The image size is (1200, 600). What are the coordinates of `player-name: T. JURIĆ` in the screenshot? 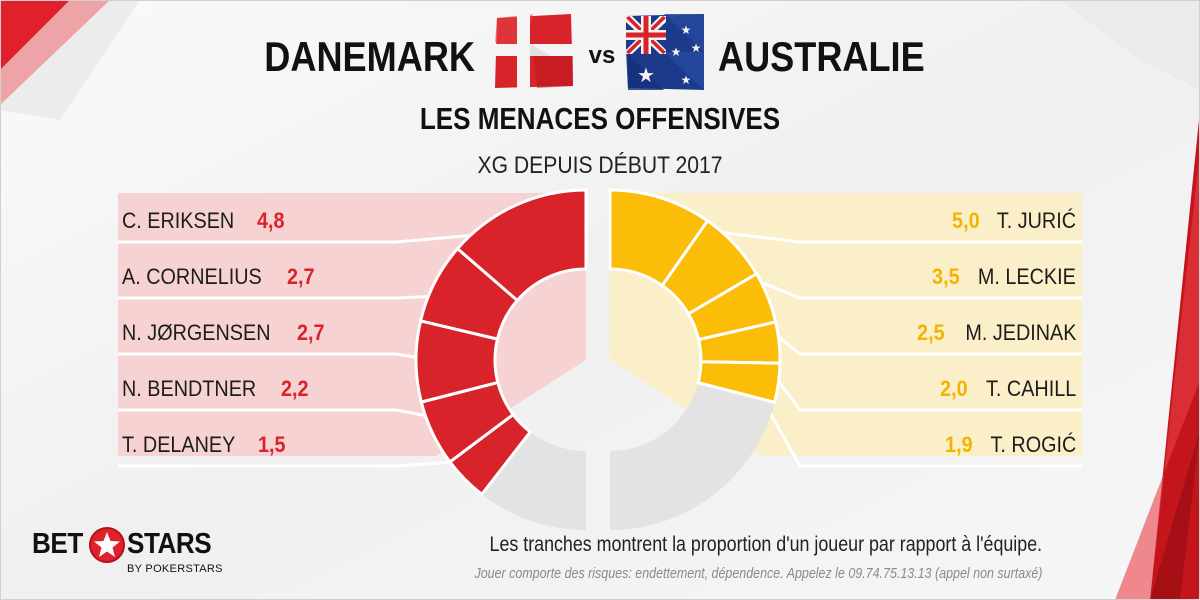 It's located at (1036, 220).